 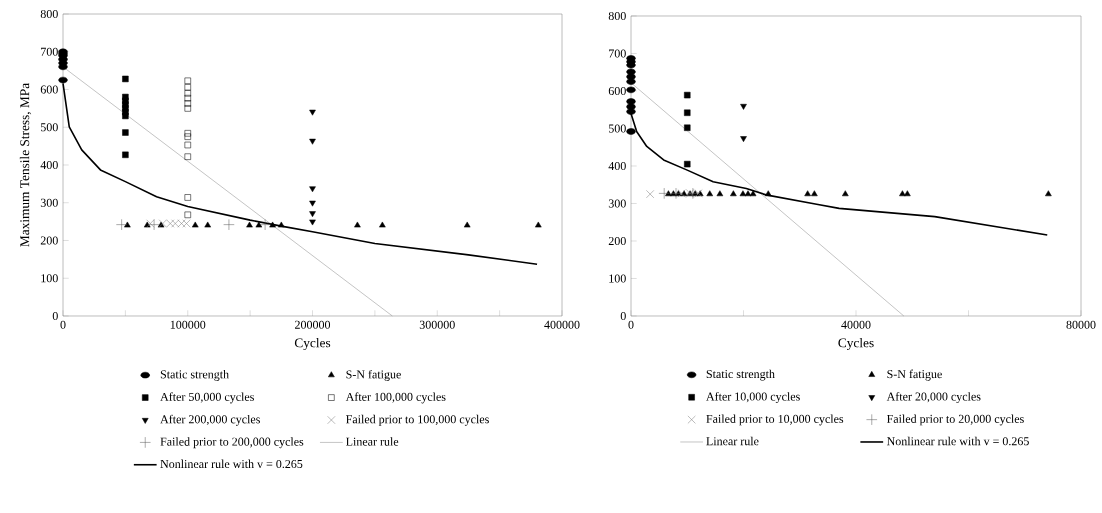 I want to click on legend-label: After 200,000 cycles, so click(x=210, y=420).